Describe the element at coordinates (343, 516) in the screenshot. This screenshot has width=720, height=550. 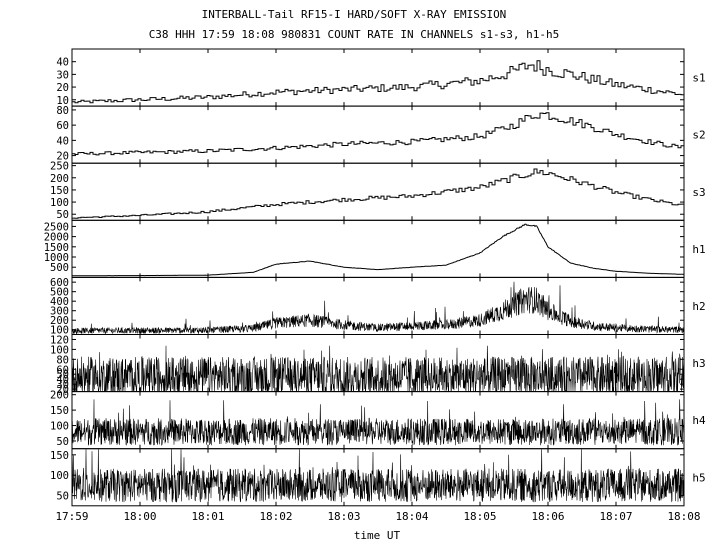
I see `x-tick-label: 18:03` at that location.